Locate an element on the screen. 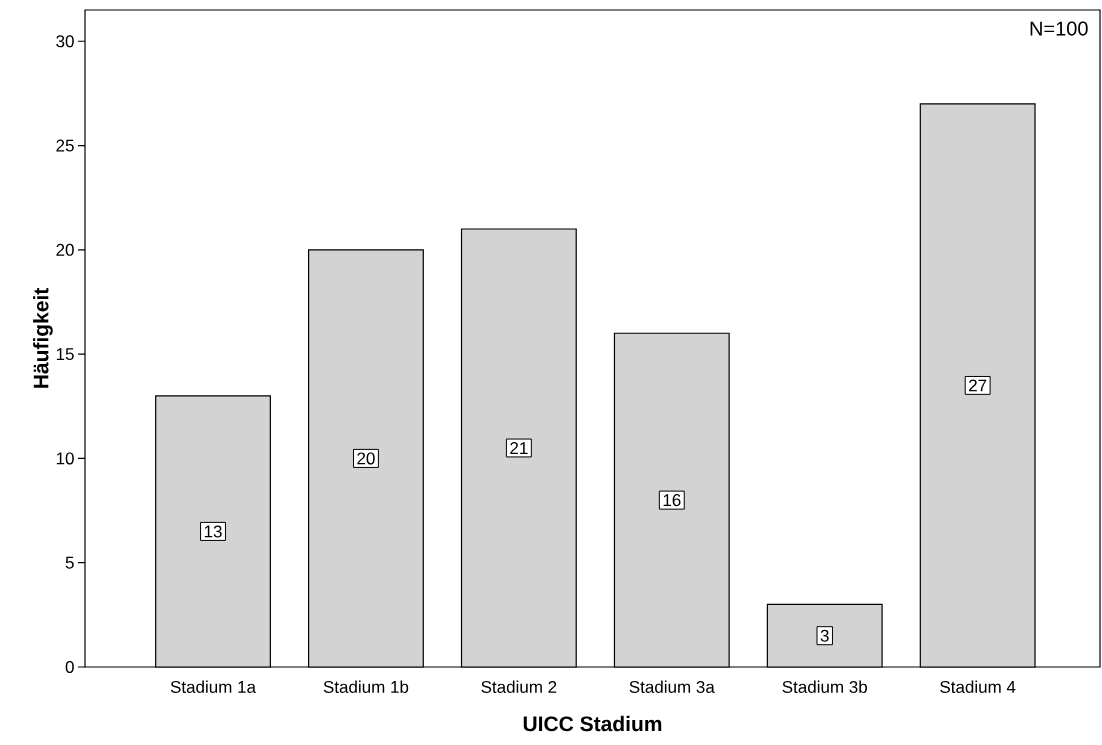 This screenshot has width=1102, height=745. y-tick-label: 20 is located at coordinates (65, 249).